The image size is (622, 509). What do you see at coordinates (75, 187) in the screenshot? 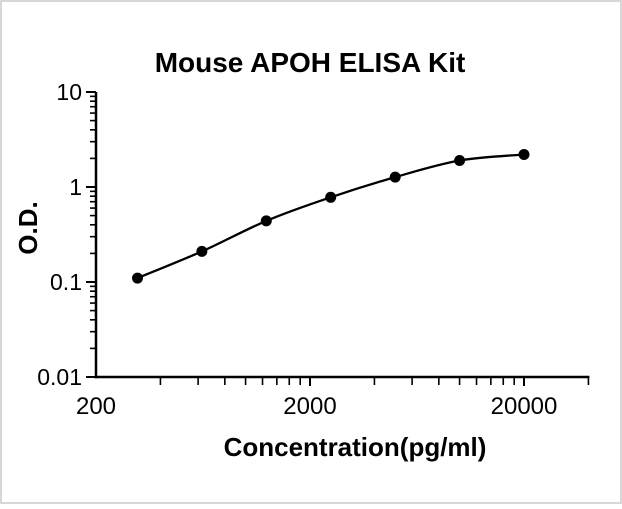
I see `y-tick-label: 1` at bounding box center [75, 187].